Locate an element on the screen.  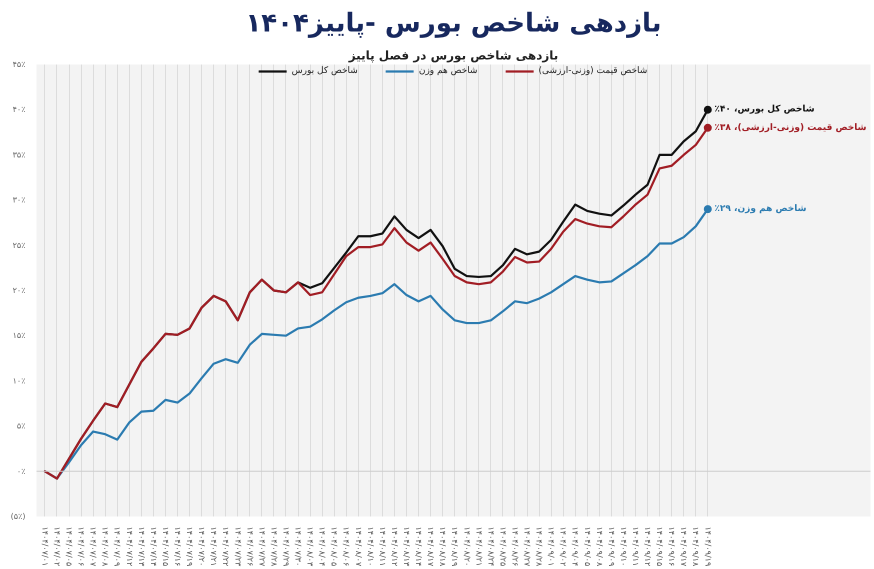
x-tick-label: ۱۴۰۴/۰۸/۲۴ is located at coordinates (491, 546).